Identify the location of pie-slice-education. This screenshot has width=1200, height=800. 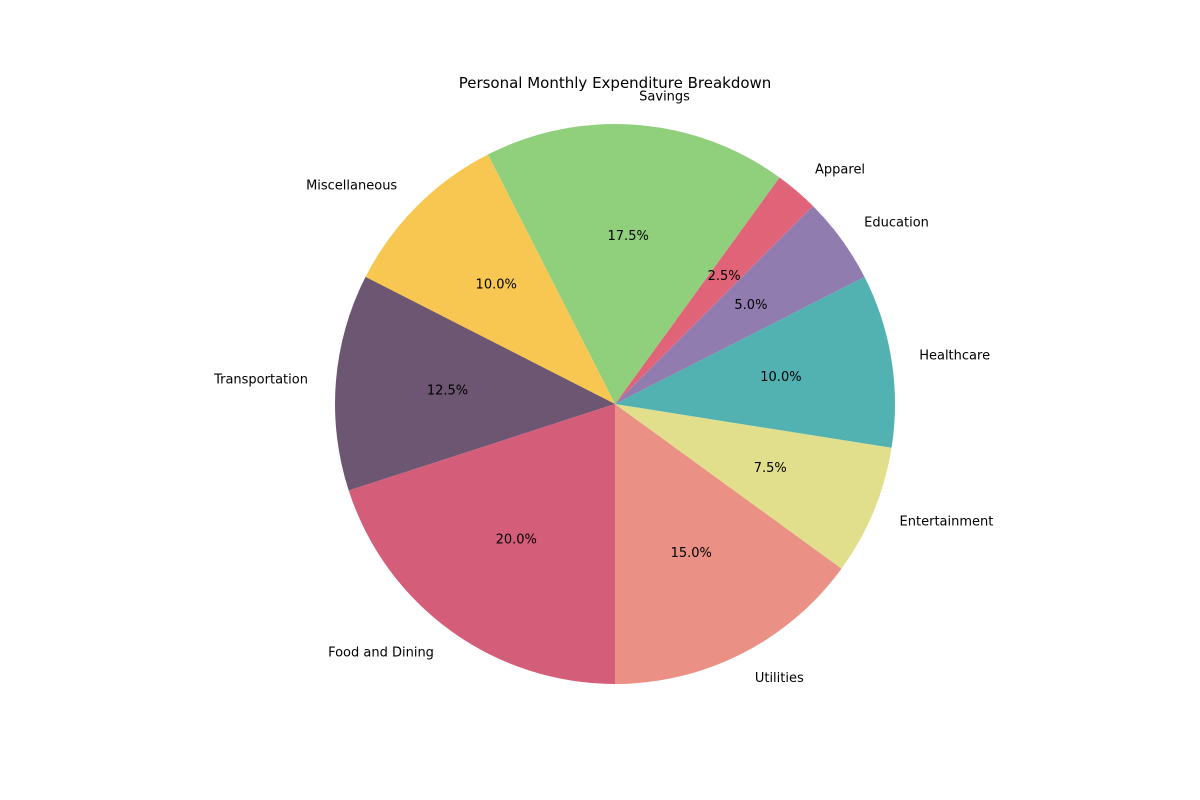
(740, 305).